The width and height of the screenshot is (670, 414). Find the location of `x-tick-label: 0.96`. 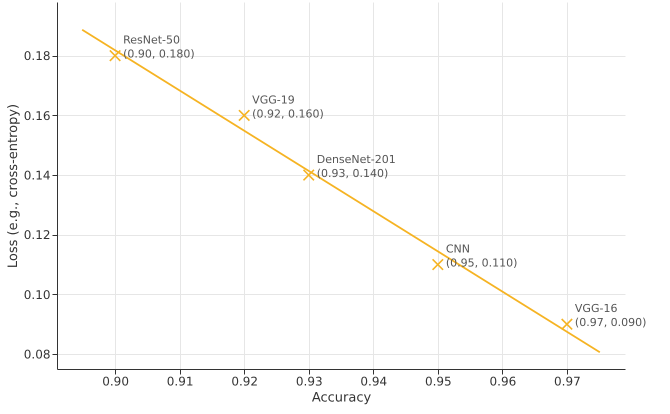

x-tick-label: 0.96 is located at coordinates (503, 381).